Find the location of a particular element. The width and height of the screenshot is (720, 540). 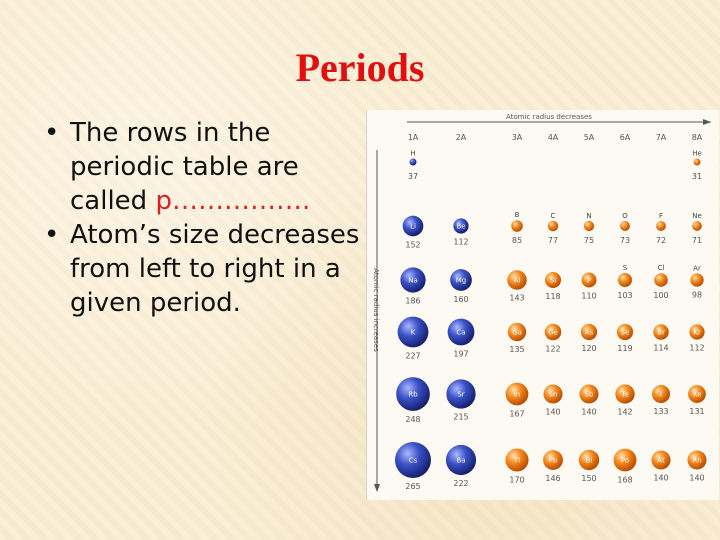

horizontal-axis-arrowhead is located at coordinates (707, 122).